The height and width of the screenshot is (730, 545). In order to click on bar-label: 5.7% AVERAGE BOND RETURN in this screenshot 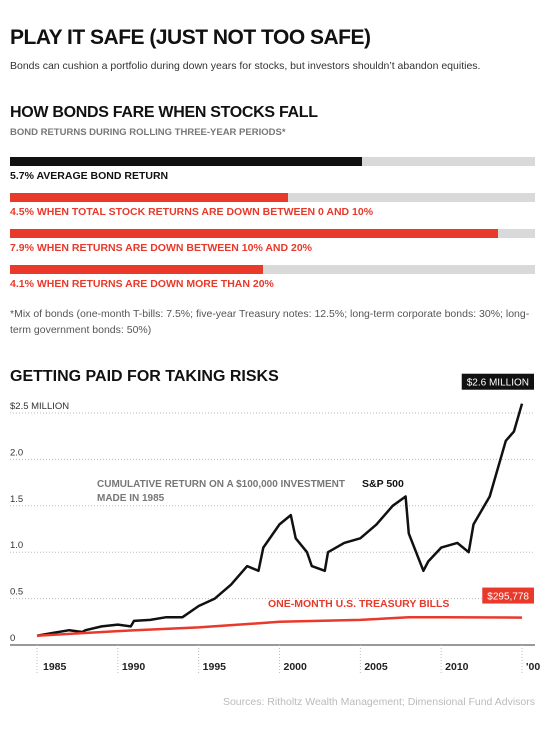, I will do `click(89, 176)`.